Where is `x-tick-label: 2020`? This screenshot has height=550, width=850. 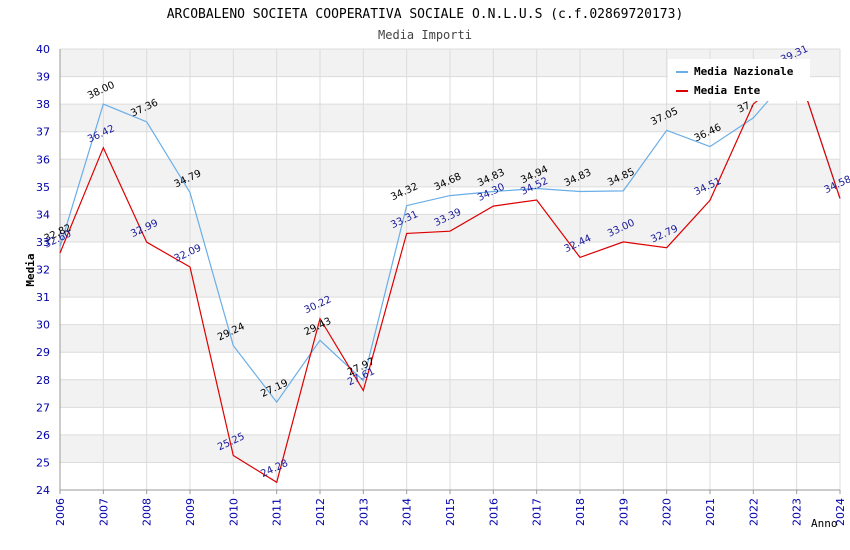
x-tick-label: 2020 is located at coordinates (667, 512).